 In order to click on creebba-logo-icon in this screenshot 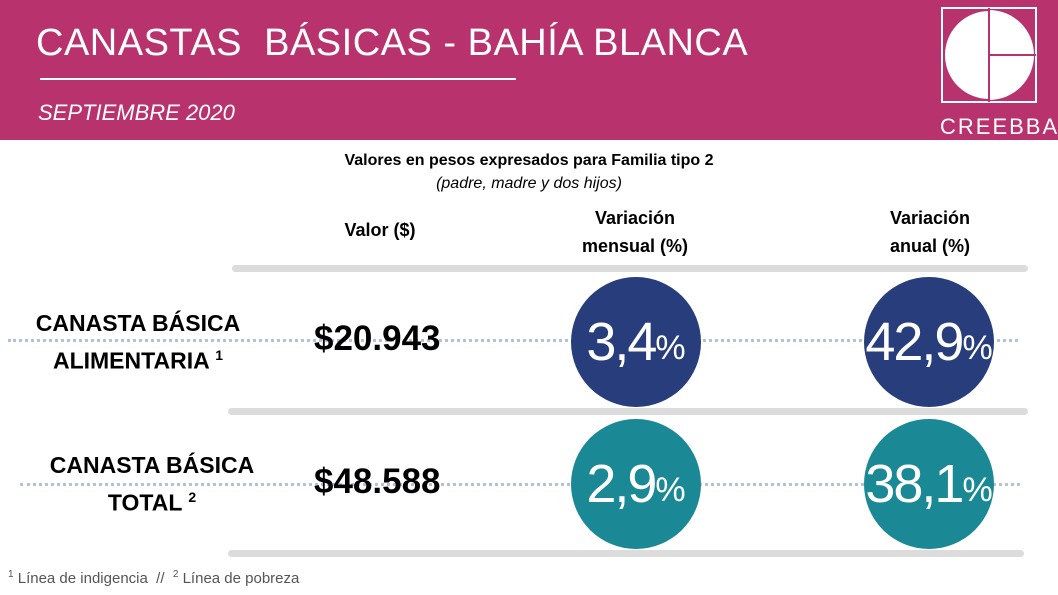, I will do `click(989, 55)`.